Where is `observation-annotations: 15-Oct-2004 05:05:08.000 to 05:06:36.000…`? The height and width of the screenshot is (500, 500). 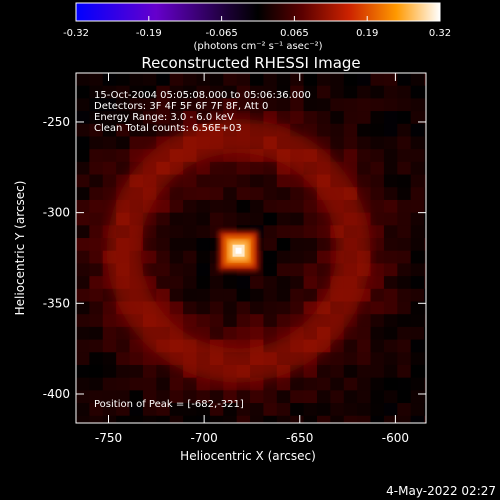 observation-annotations: 15-Oct-2004 05:05:08.000 to 05:06:36.000… is located at coordinates (202, 112).